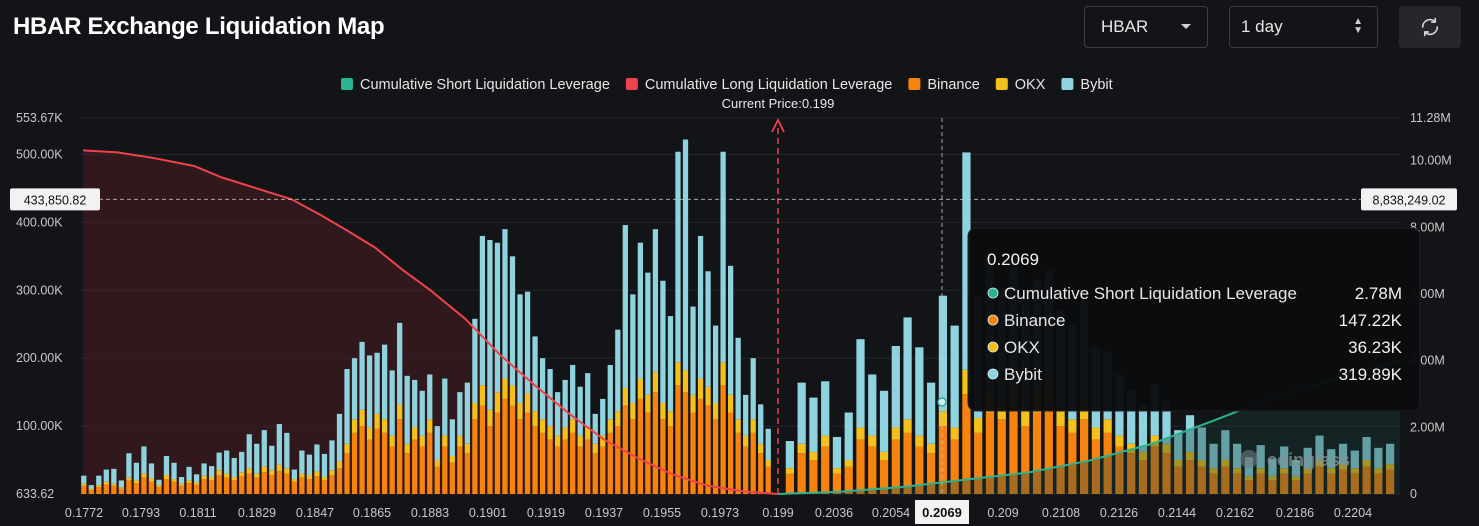 Image resolution: width=1479 pixels, height=526 pixels. What do you see at coordinates (778, 103) in the screenshot?
I see `current-price-label: Current Price:0.199` at bounding box center [778, 103].